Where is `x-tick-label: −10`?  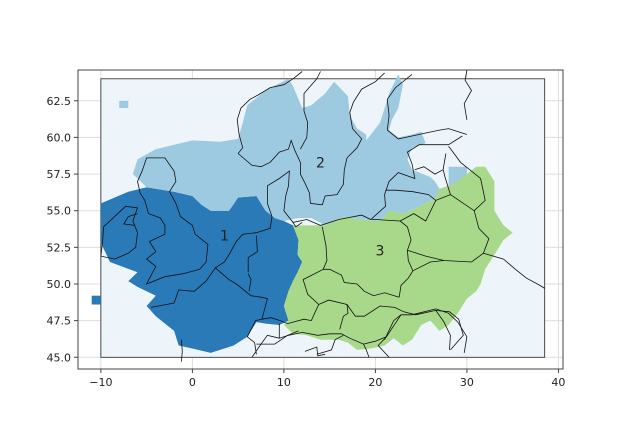 x-tick-label: −10 is located at coordinates (100, 382).